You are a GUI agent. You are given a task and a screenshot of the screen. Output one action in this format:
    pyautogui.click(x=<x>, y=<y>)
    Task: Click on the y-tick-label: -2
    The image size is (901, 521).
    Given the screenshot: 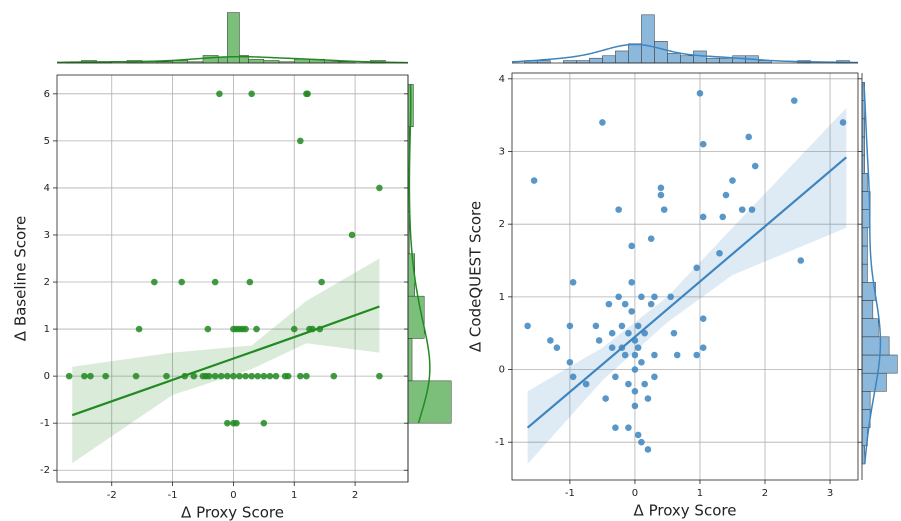 What is the action you would take?
    pyautogui.click(x=45, y=470)
    